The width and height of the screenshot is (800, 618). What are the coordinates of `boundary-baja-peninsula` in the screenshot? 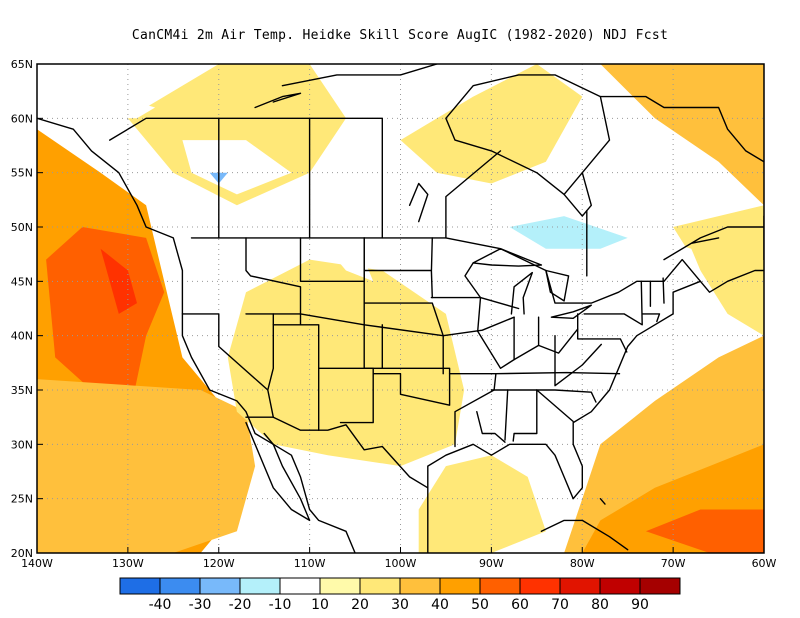 It's located at (278, 471).